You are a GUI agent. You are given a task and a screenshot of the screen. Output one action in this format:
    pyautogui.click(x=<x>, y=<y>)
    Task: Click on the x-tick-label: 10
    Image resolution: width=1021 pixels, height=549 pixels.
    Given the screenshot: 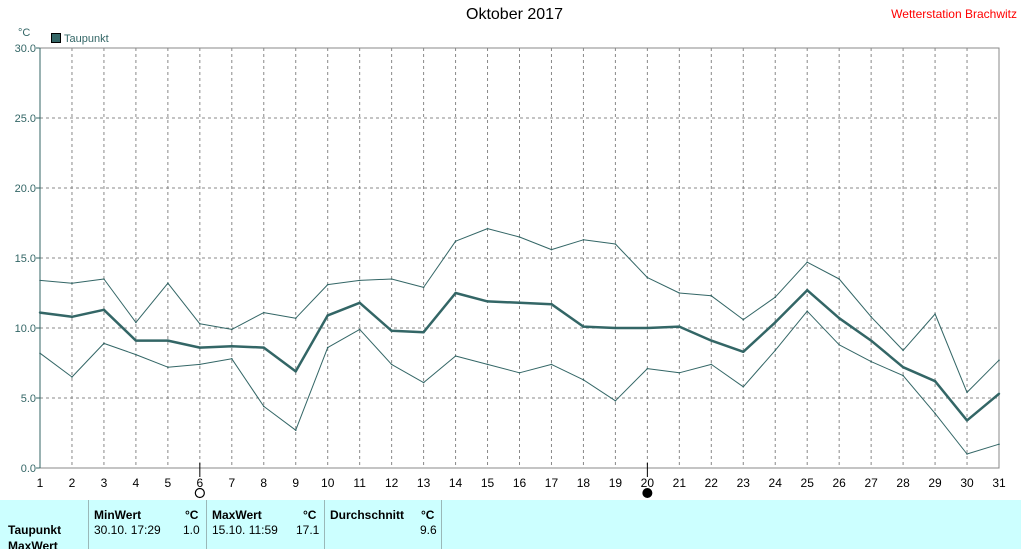 What is the action you would take?
    pyautogui.click(x=328, y=483)
    